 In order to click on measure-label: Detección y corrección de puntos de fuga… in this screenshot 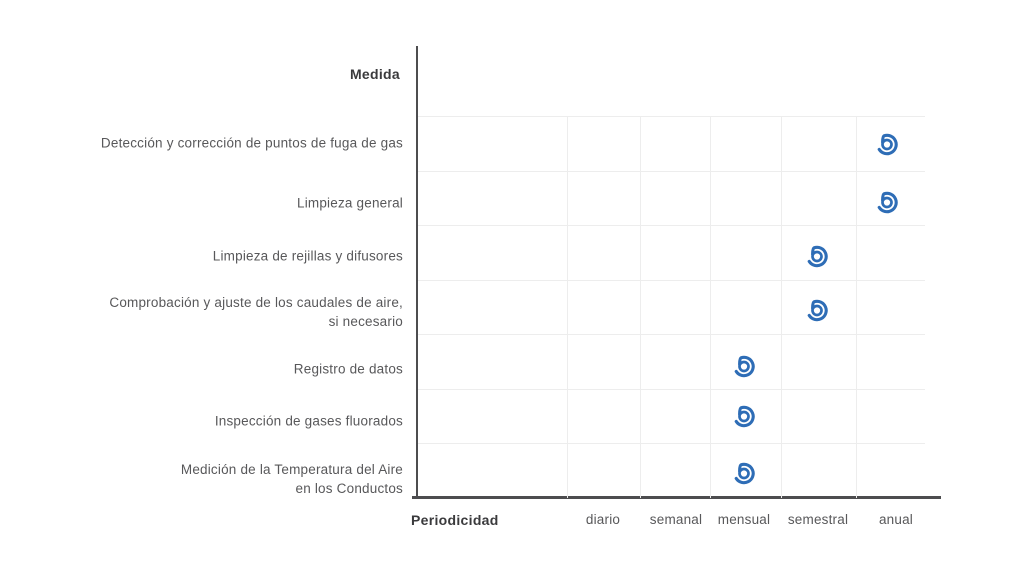, I will do `click(251, 143)`.